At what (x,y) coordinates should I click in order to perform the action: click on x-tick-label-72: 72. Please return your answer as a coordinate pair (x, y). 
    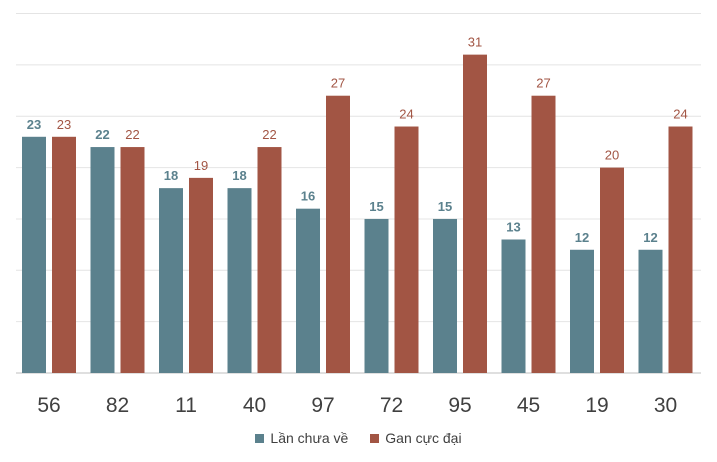
    Looking at the image, I should click on (391, 405).